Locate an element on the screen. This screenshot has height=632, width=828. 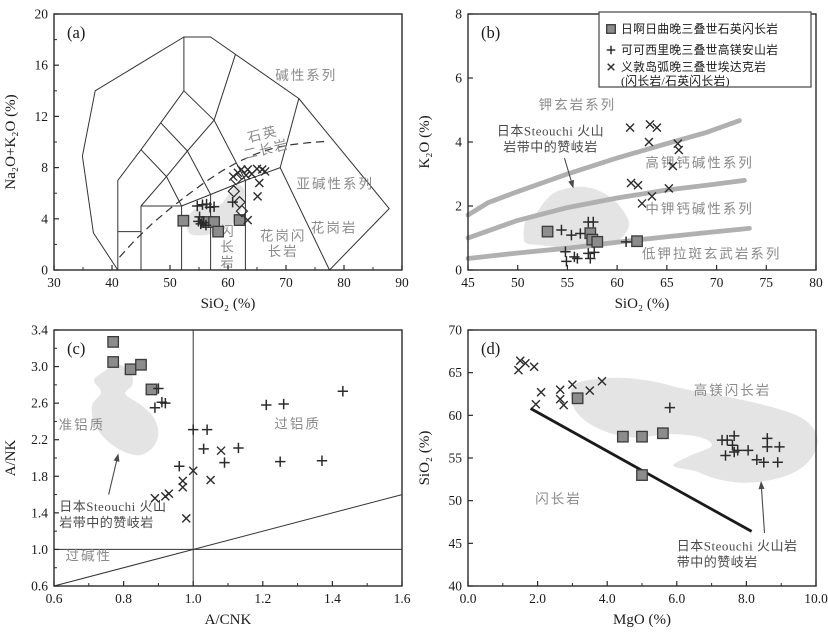
region-label-text: 长 is located at coordinates (228, 247).